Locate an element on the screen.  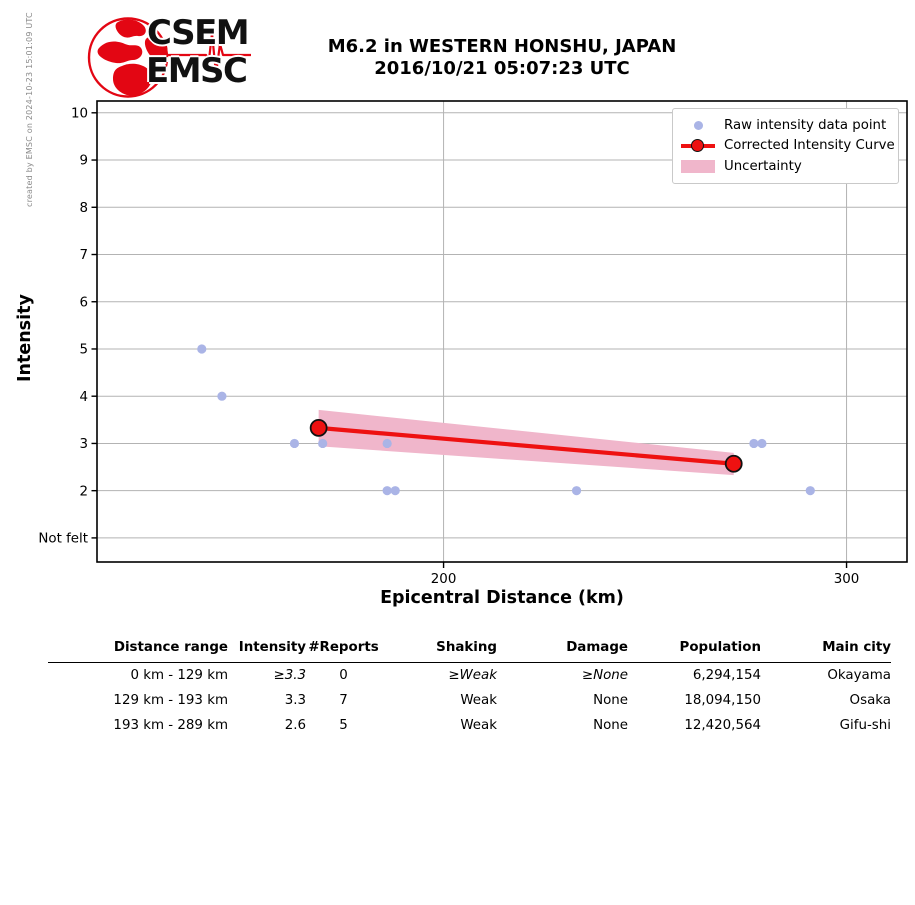
y-tick-label: 7 is located at coordinates (83, 255).